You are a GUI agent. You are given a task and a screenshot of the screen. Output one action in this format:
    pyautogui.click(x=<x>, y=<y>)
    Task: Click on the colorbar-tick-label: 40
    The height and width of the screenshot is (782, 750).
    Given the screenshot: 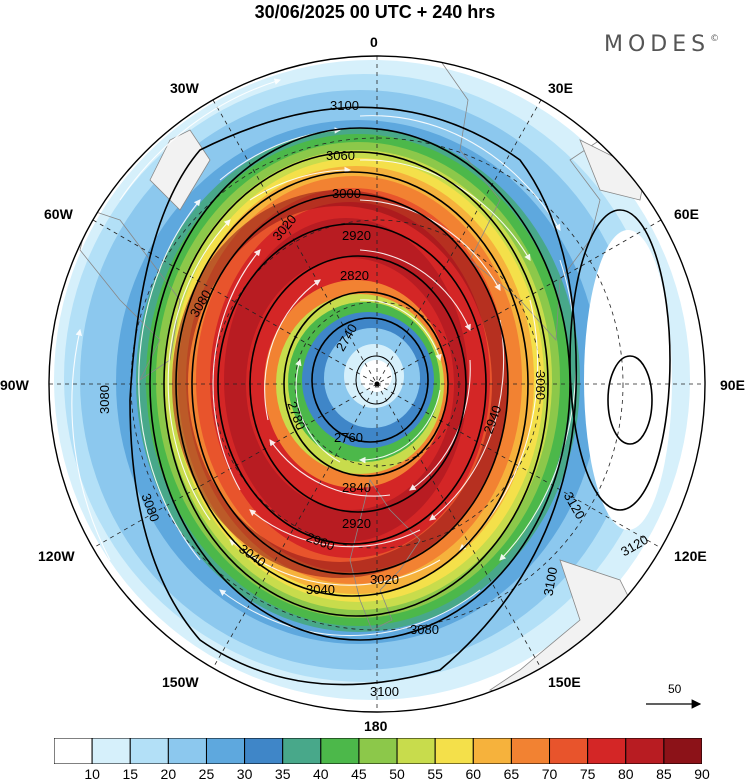 What is the action you would take?
    pyautogui.click(x=321, y=774)
    